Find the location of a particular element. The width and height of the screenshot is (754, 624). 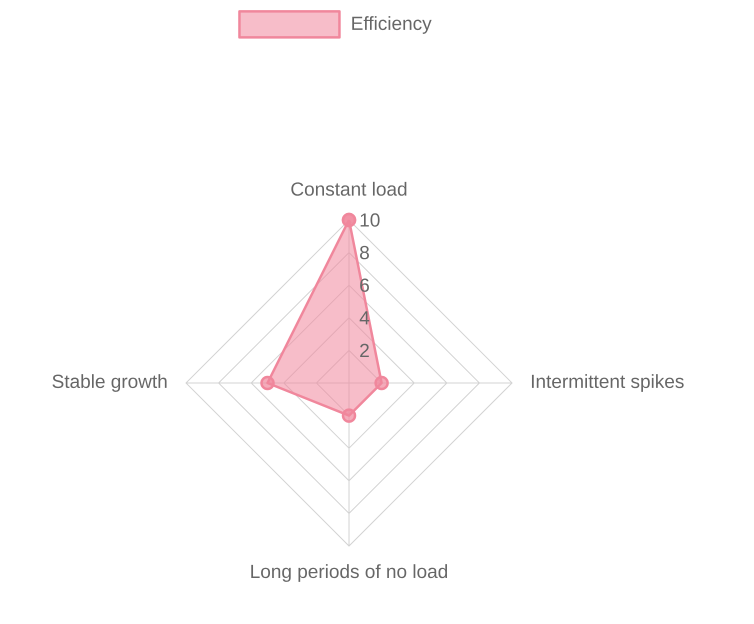

spoke-label: Constant load is located at coordinates (348, 189).